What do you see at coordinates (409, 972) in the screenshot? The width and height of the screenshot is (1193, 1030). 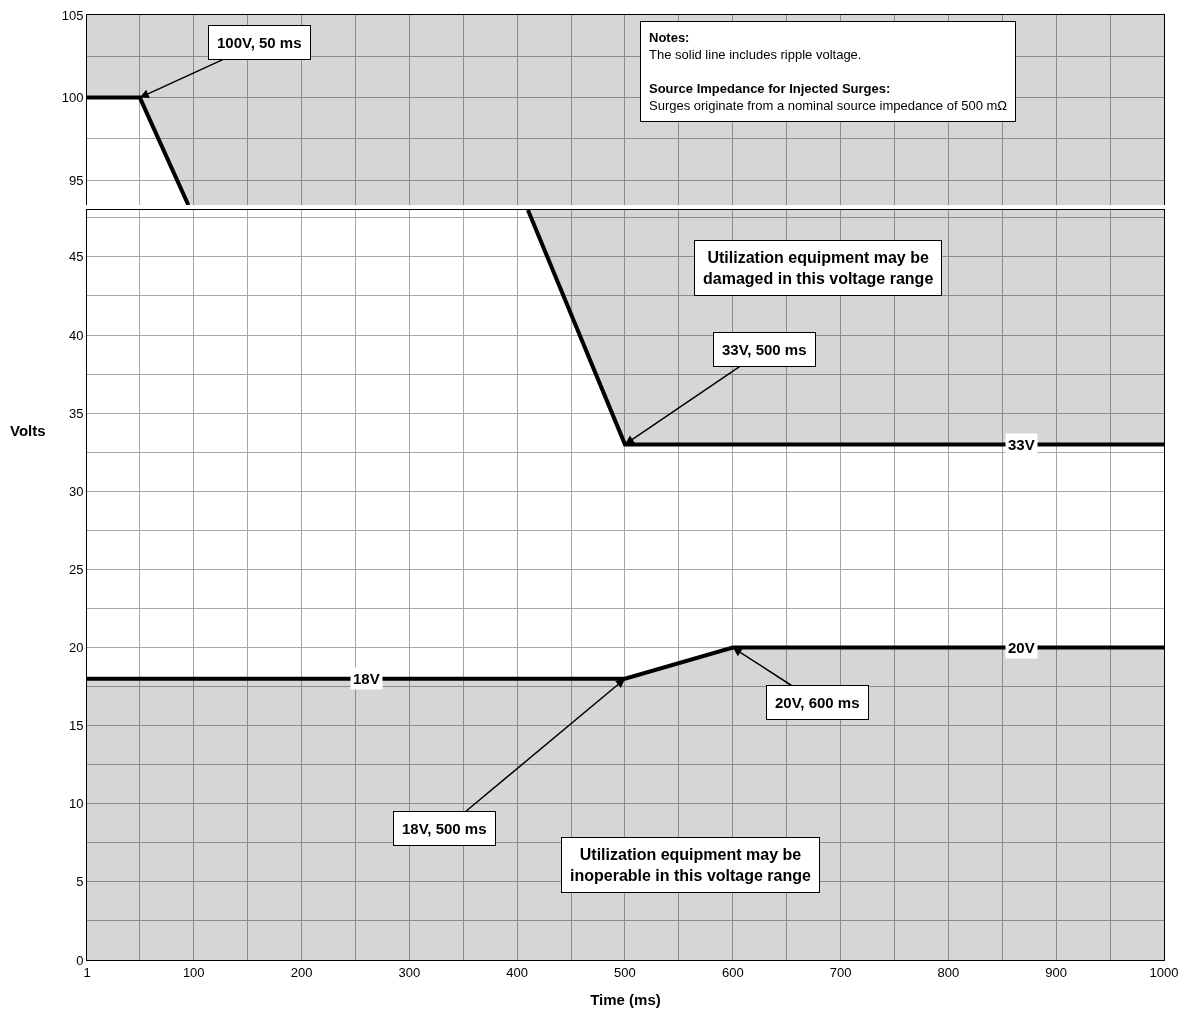 I see `x-tick-label: 300` at bounding box center [409, 972].